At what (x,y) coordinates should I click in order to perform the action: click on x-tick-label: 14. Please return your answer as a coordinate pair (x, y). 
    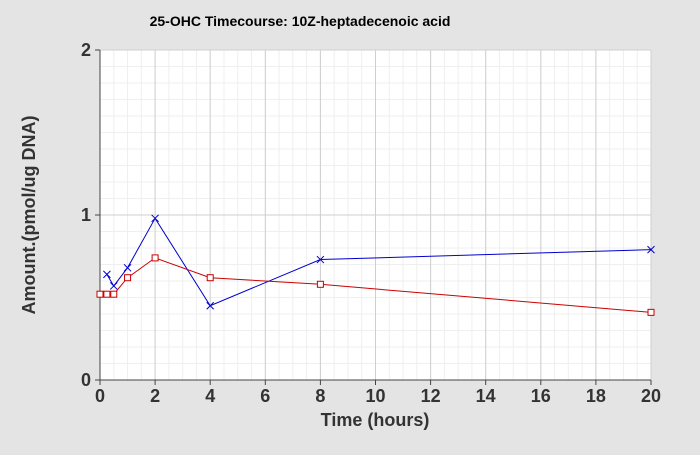
    Looking at the image, I should click on (486, 396).